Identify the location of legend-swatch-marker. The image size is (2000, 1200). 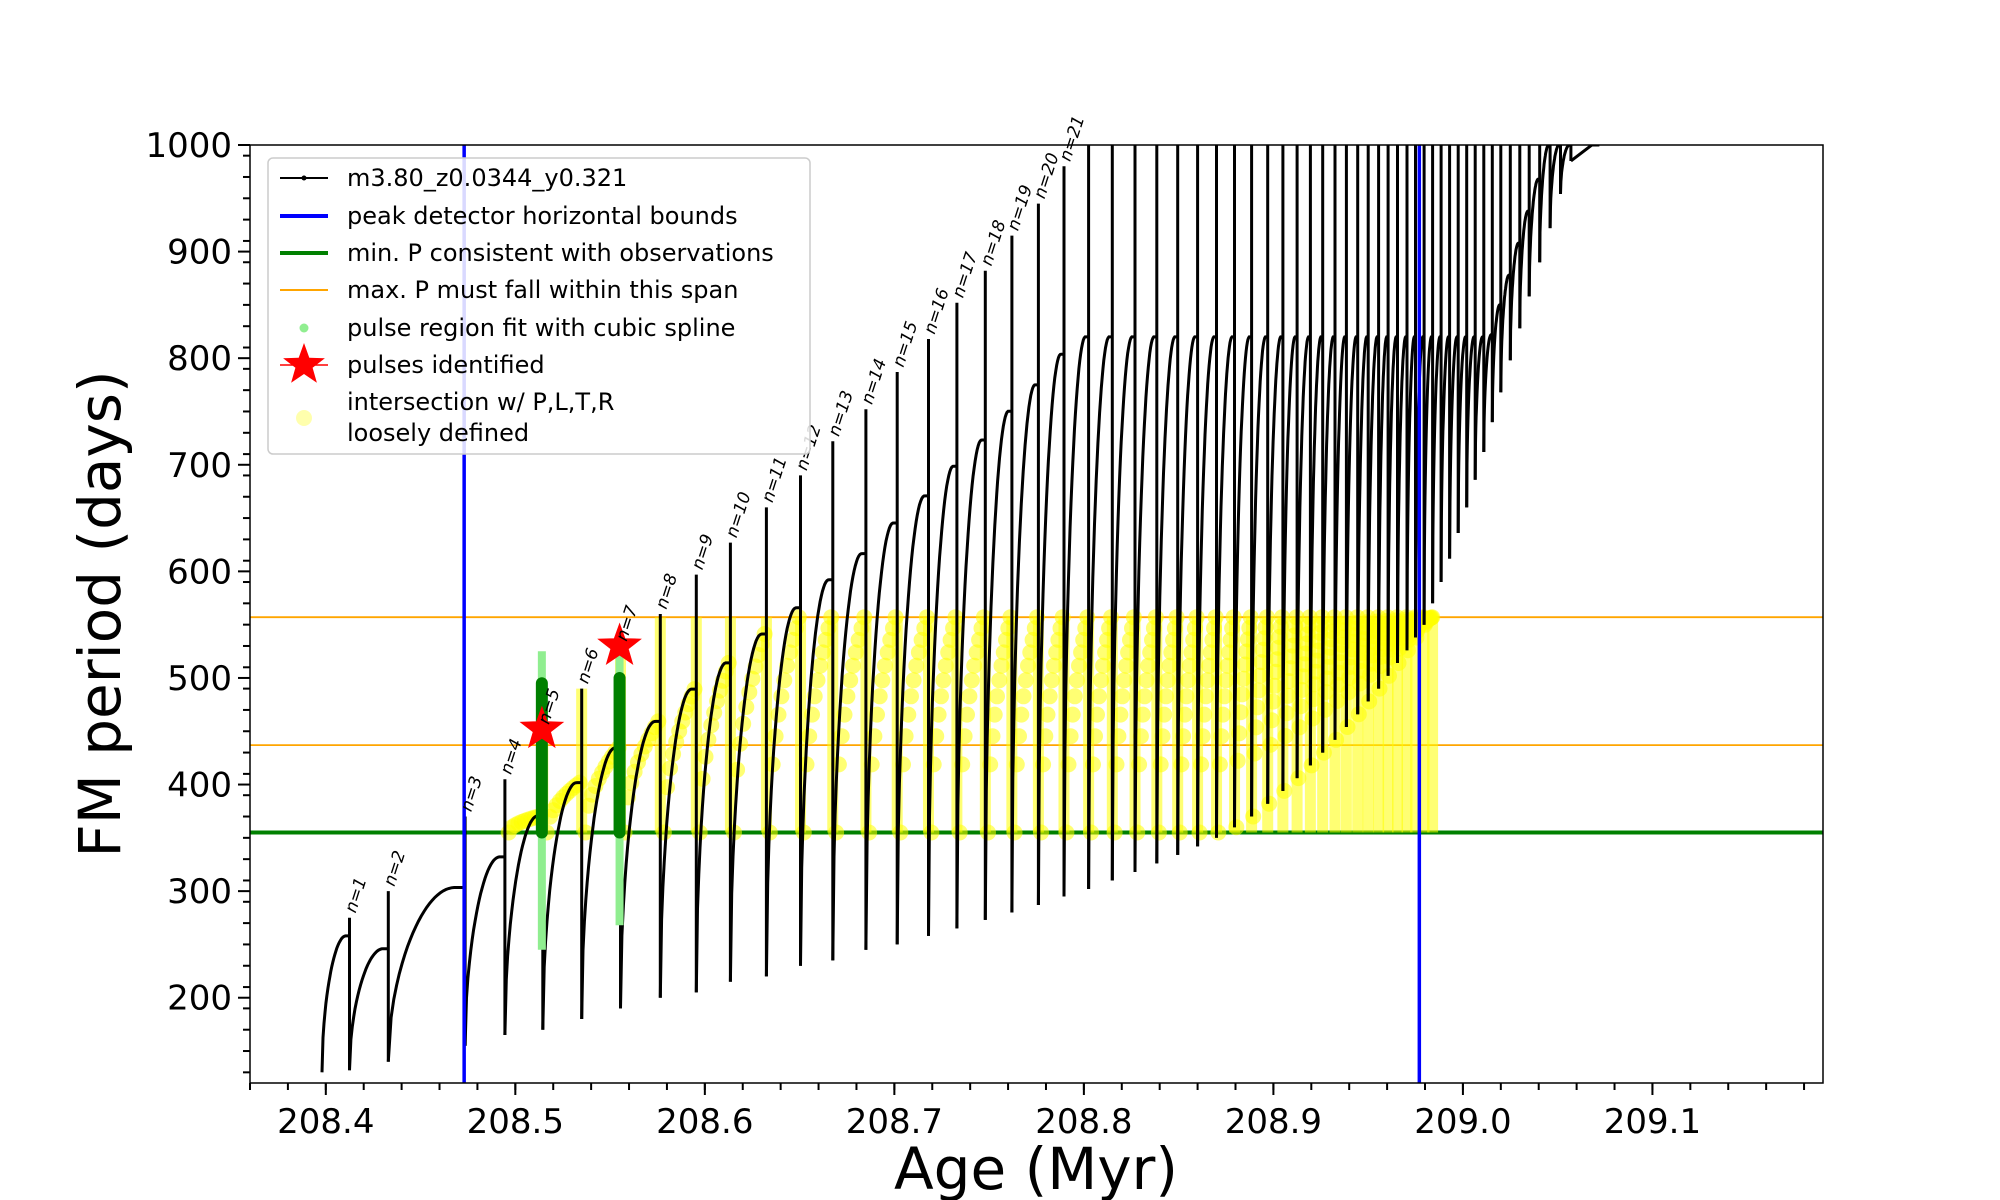
(304, 178).